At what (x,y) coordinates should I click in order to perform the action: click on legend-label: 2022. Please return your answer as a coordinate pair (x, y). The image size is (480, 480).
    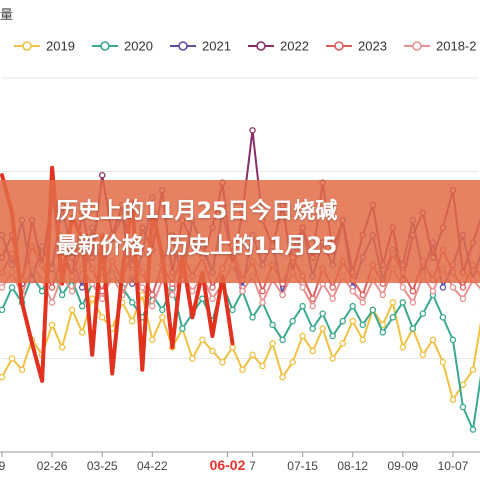
    Looking at the image, I should click on (294, 46).